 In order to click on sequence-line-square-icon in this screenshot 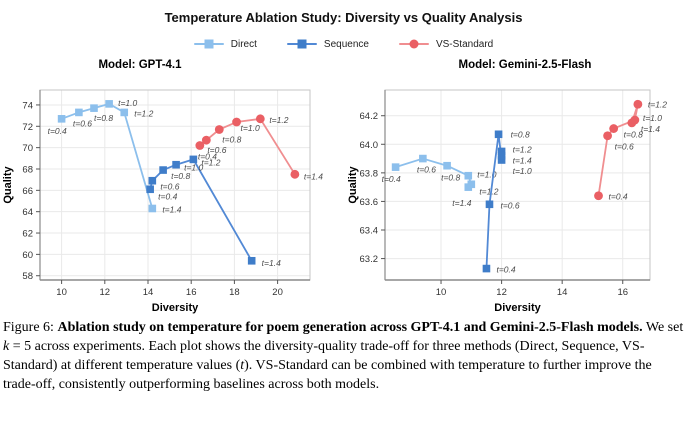, I will do `click(301, 44)`.